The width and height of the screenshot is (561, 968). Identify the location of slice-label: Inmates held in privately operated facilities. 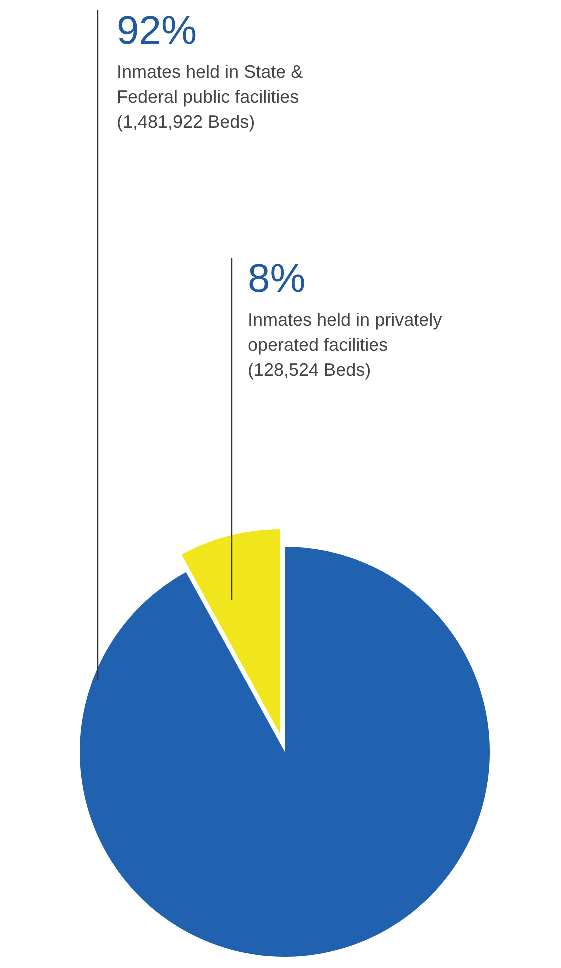
(345, 332).